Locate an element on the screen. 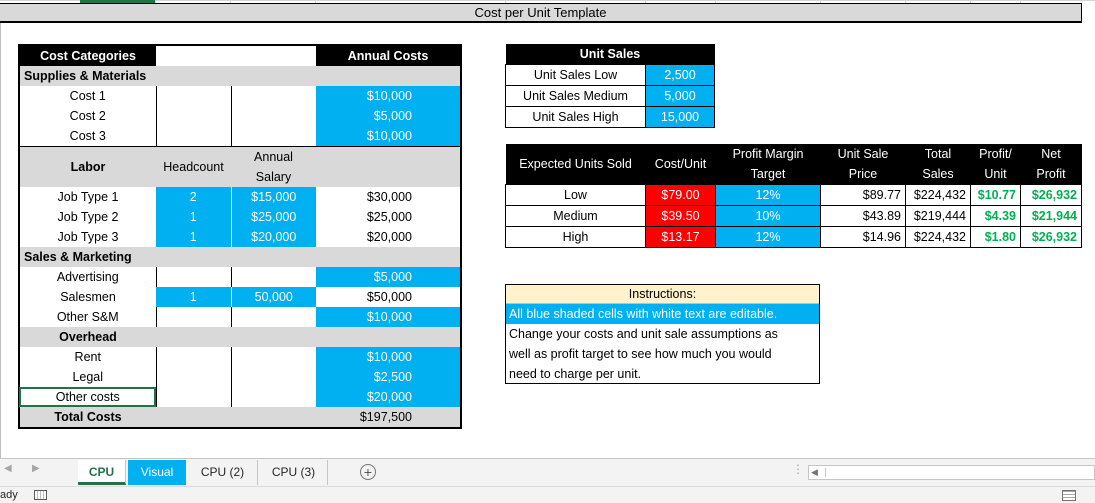  labor-item-label: Job Type 3 is located at coordinates (87, 237).